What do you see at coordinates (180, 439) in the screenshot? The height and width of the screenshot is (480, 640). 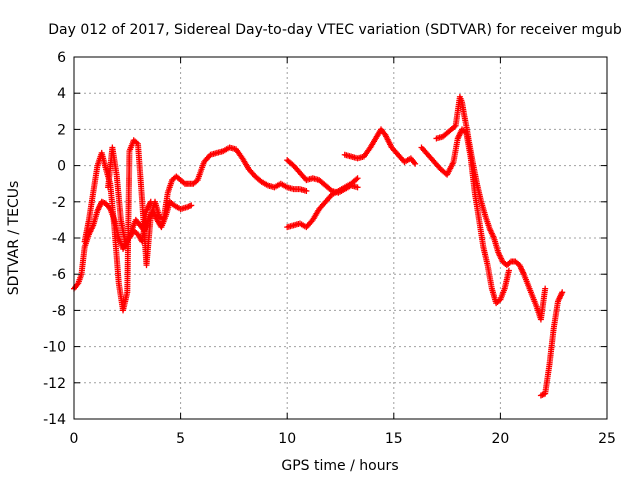 I see `x-tick-label: 5` at bounding box center [180, 439].